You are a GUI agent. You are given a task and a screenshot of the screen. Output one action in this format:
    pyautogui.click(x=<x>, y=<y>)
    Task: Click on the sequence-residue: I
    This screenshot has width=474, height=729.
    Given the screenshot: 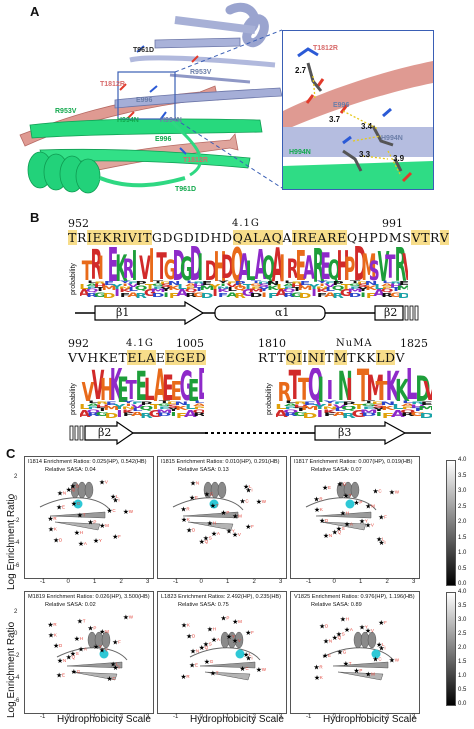 What is the action you would take?
    pyautogui.click(x=299, y=357)
    